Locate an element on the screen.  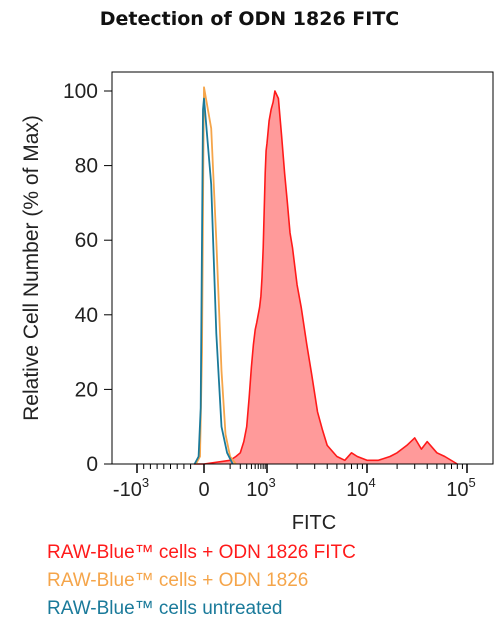
y-tick-label: 40 is located at coordinates (86, 315).